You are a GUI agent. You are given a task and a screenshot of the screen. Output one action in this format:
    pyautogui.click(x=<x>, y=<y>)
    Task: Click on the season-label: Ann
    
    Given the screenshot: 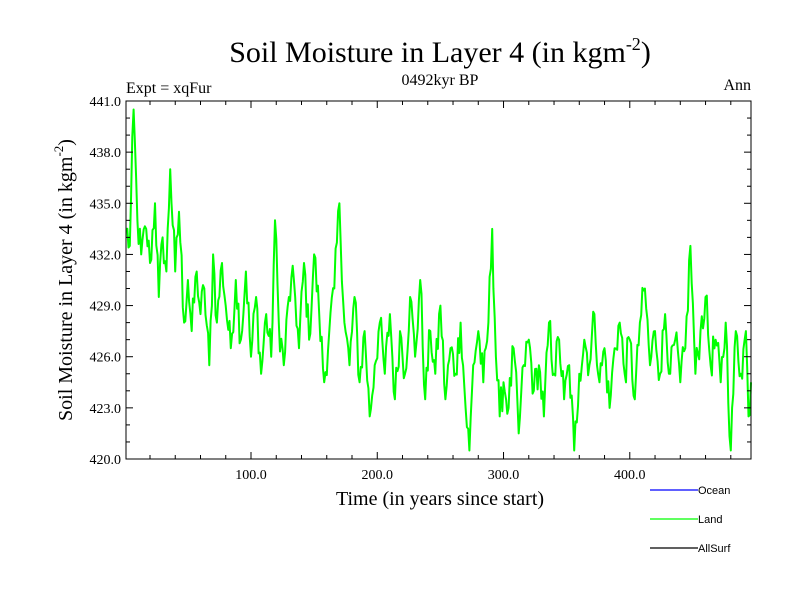 What is the action you would take?
    pyautogui.click(x=737, y=85)
    